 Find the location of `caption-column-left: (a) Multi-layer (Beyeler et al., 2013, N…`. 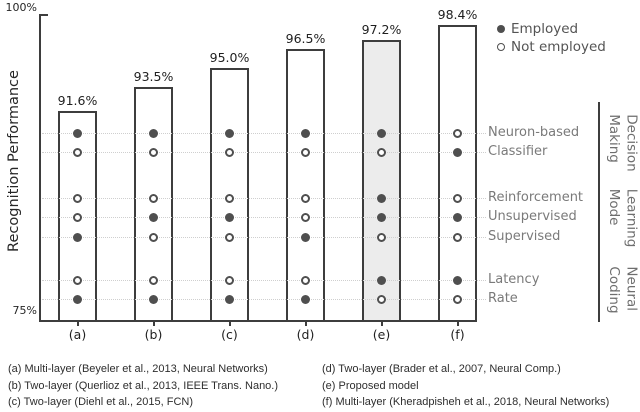

caption-column-left: (a) Multi-layer (Beyeler et al., 2013, N… is located at coordinates (143, 386).